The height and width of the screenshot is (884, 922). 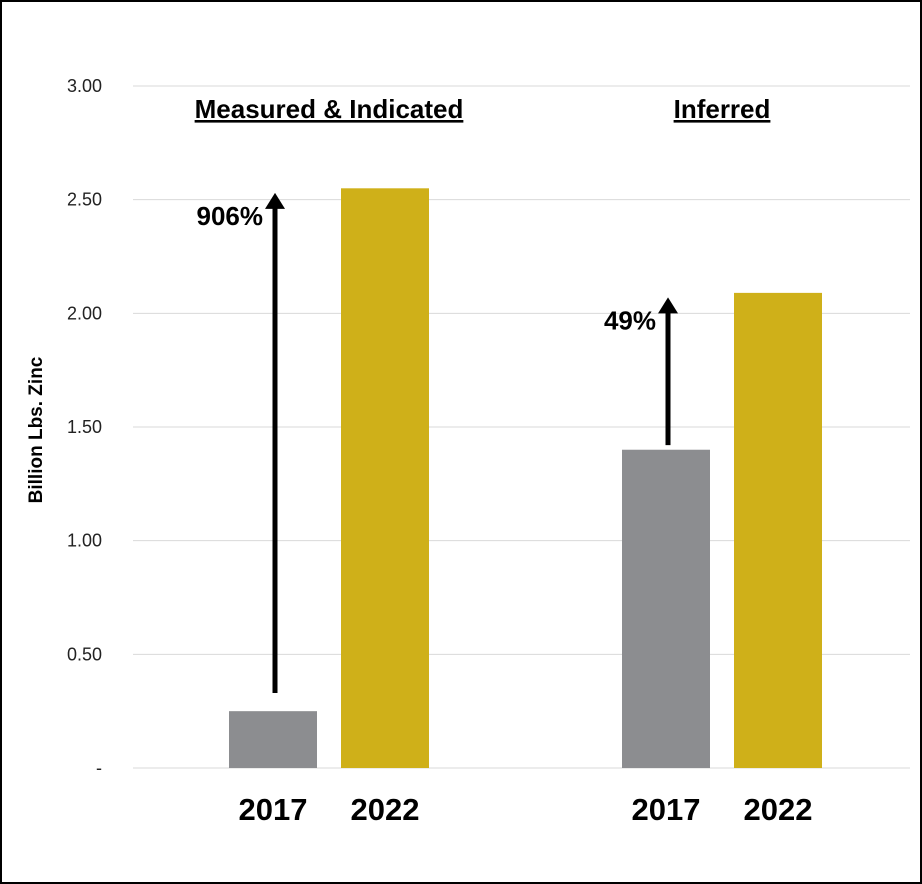 What do you see at coordinates (84, 200) in the screenshot?
I see `y-tick-label: 2.50` at bounding box center [84, 200].